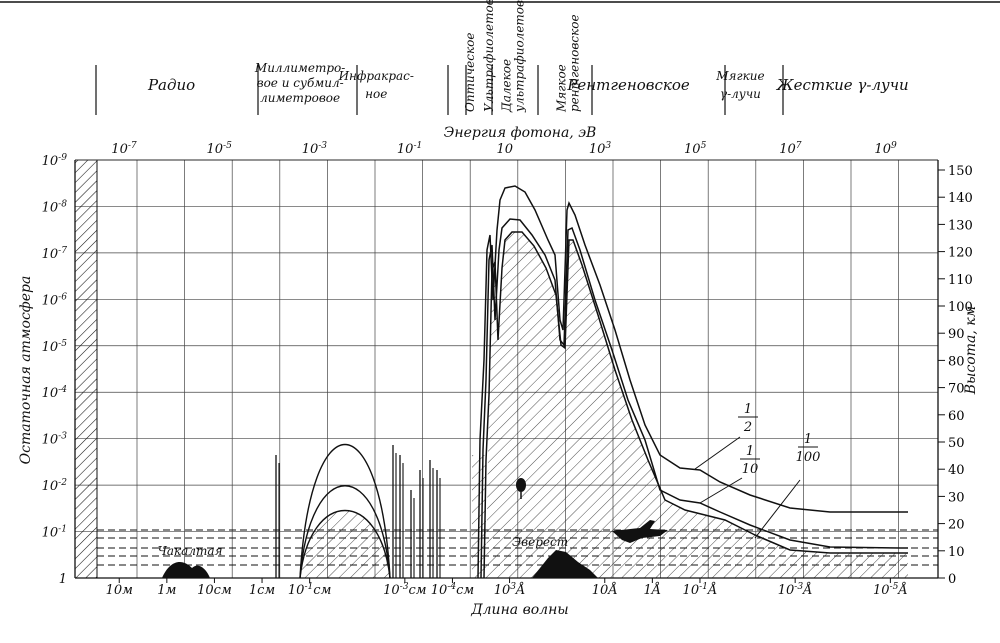  What do you see at coordinates (960, 307) in the screenshot?
I see `right-axis-tick-label: 100` at bounding box center [960, 307].